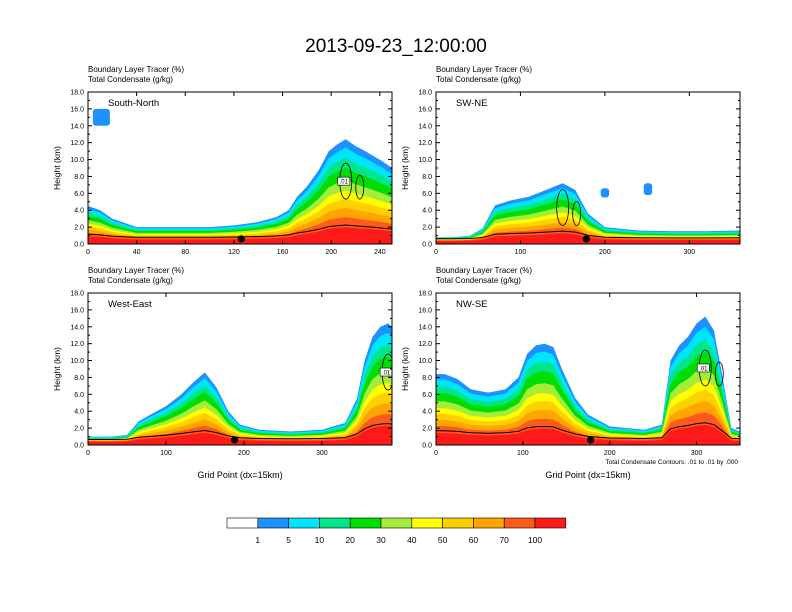 This screenshot has height=612, width=792. Describe the element at coordinates (396, 531) in the screenshot. I see `colorbar: 1 5 10 20 30 40 50 60 70 100` at that location.